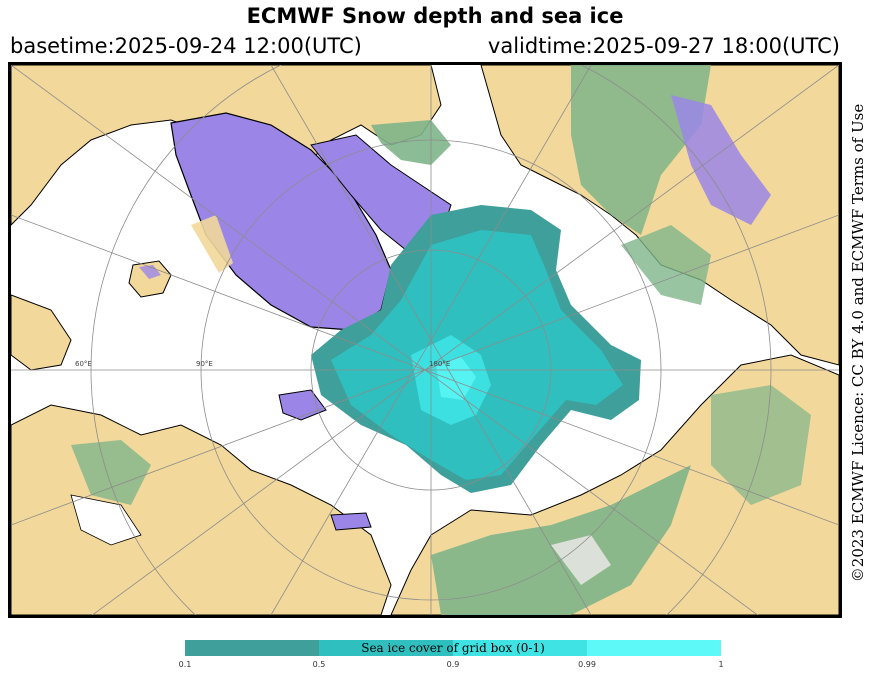 Image resolution: width=870 pixels, height=680 pixels. Describe the element at coordinates (456, 378) in the screenshot. I see `sea-ice-full` at that location.